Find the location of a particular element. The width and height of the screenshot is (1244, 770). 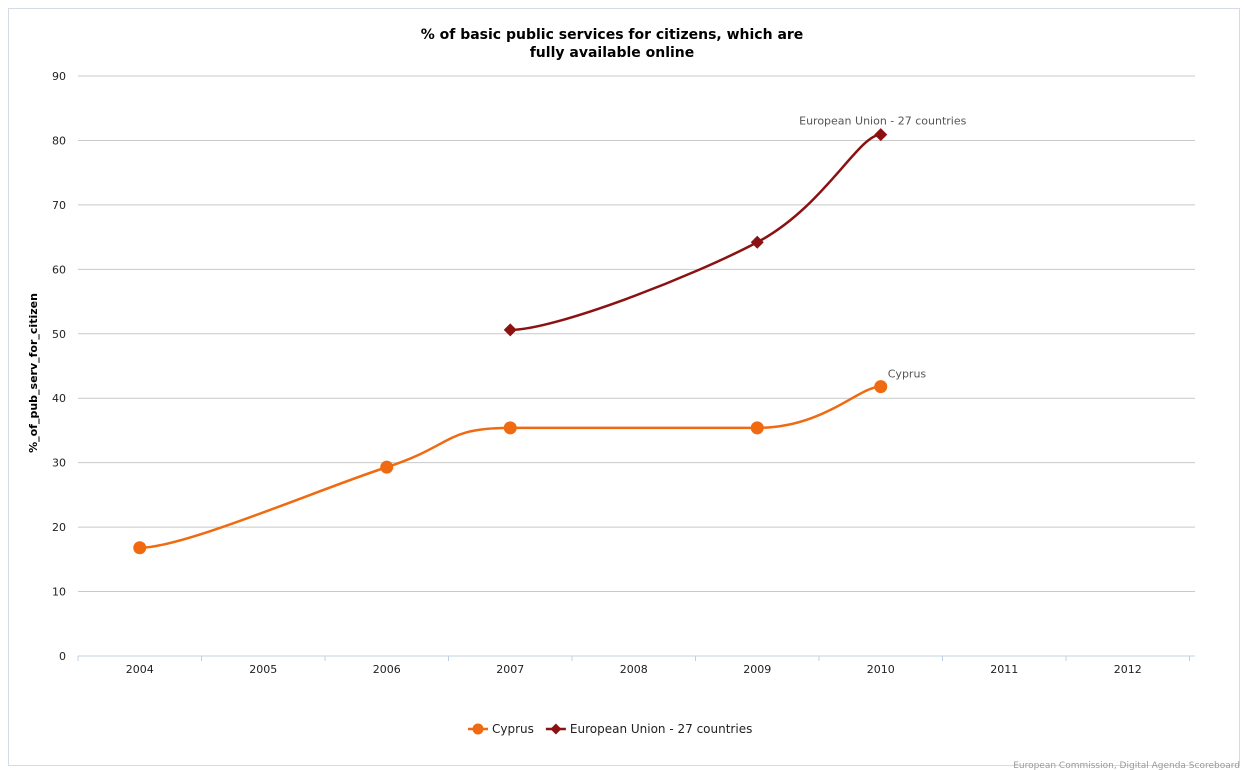

series-eu27: European Union - 27 countries is located at coordinates (735, 226).